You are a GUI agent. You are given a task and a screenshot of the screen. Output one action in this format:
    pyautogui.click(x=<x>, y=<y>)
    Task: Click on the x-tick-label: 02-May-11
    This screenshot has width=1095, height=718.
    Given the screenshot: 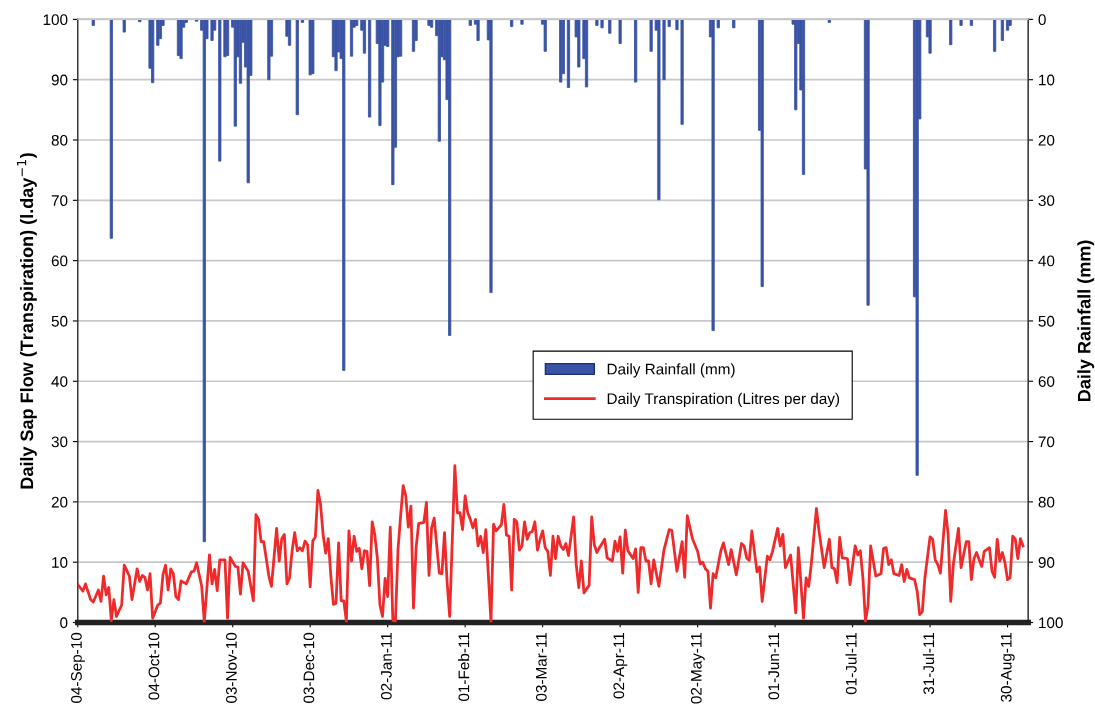 What is the action you would take?
    pyautogui.click(x=697, y=668)
    